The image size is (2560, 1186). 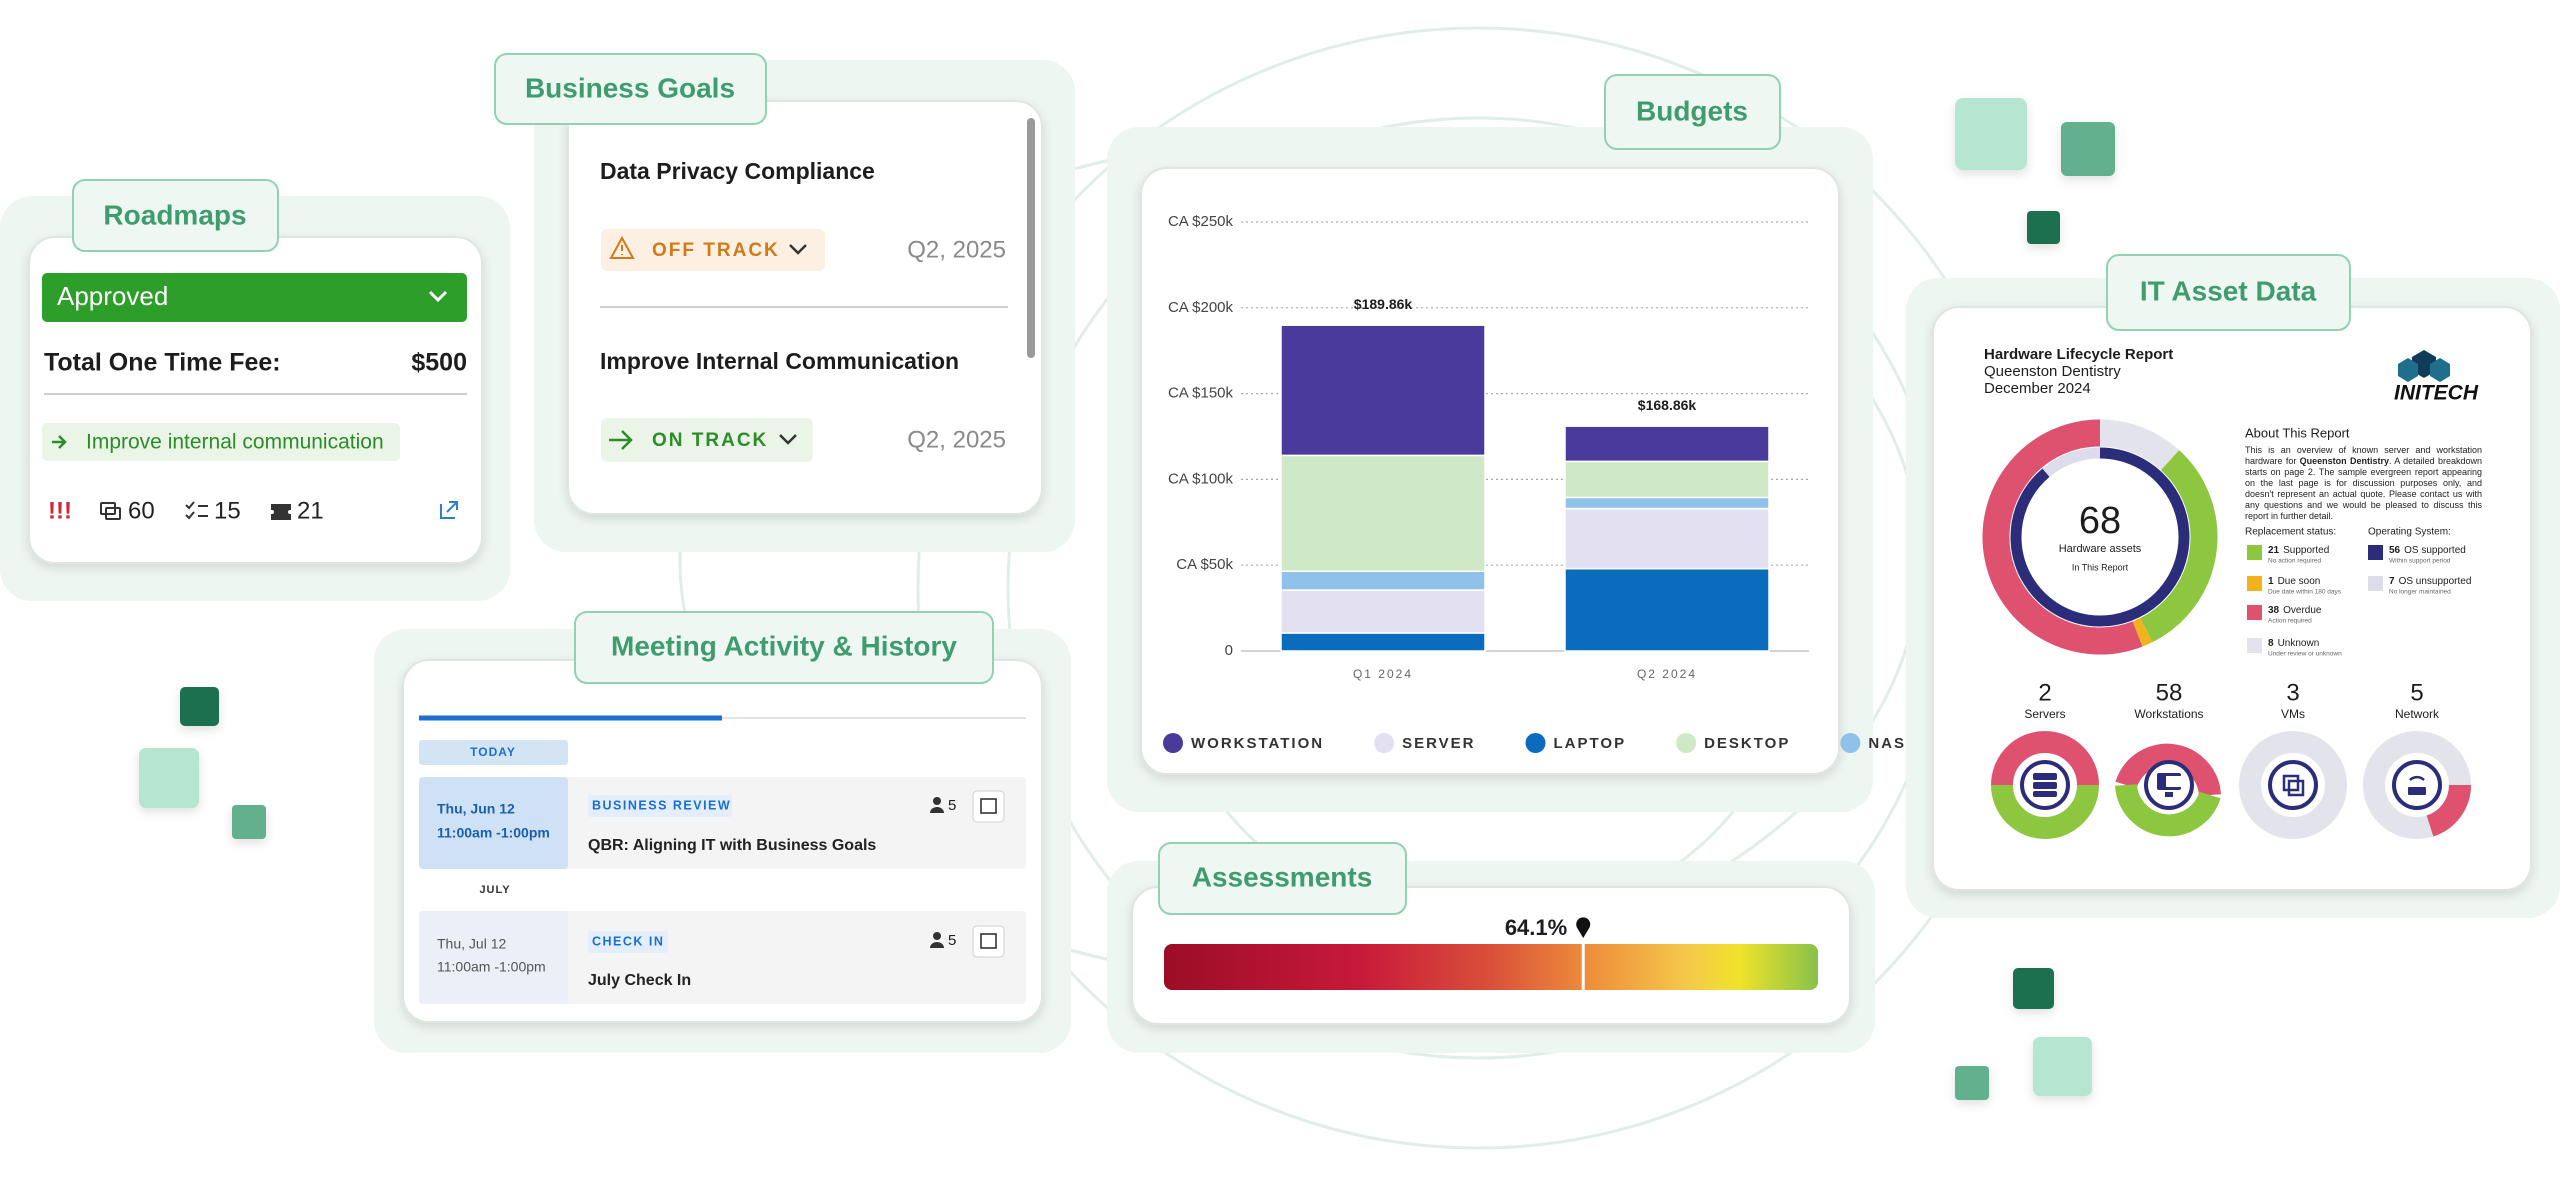 I want to click on total-number: 68, so click(x=2100, y=521).